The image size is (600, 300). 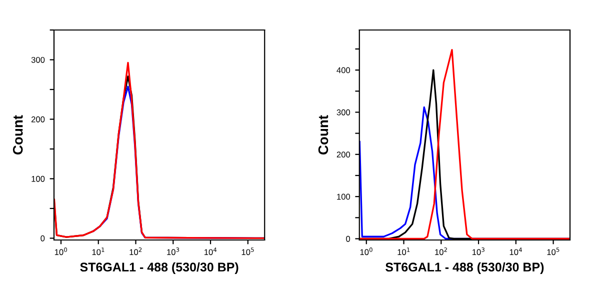 What do you see at coordinates (343, 70) in the screenshot?
I see `y-tick-label: 400` at bounding box center [343, 70].